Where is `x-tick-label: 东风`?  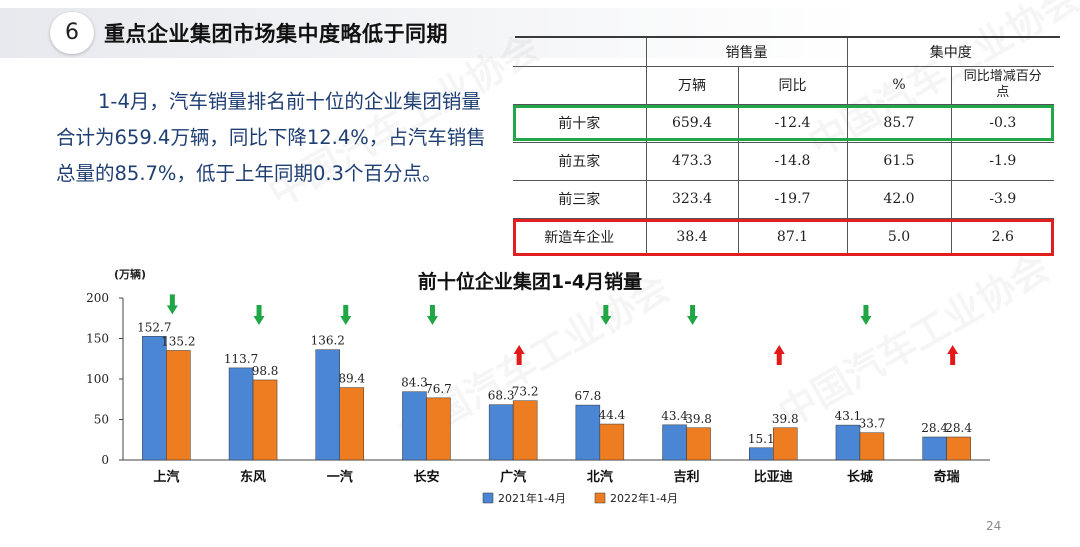
x-tick-label: 东风 is located at coordinates (253, 477).